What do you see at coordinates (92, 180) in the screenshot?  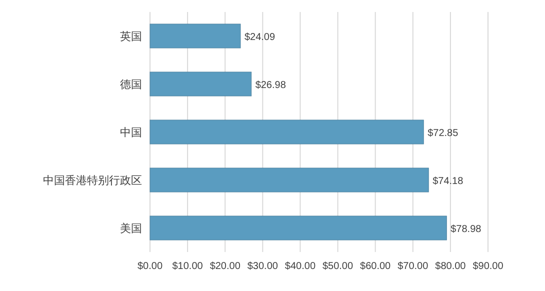 I see `y-tick-label: 中国香港特别行政区` at bounding box center [92, 180].